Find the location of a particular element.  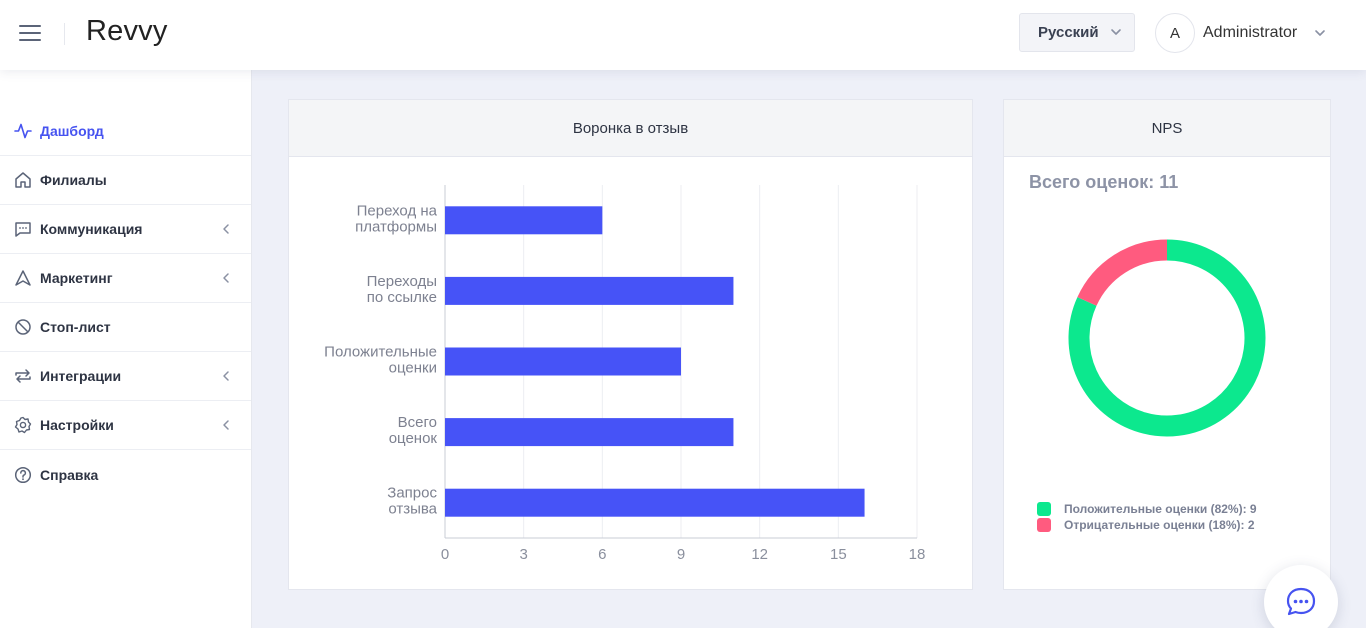

y-category-label-line: оценки is located at coordinates (413, 368).